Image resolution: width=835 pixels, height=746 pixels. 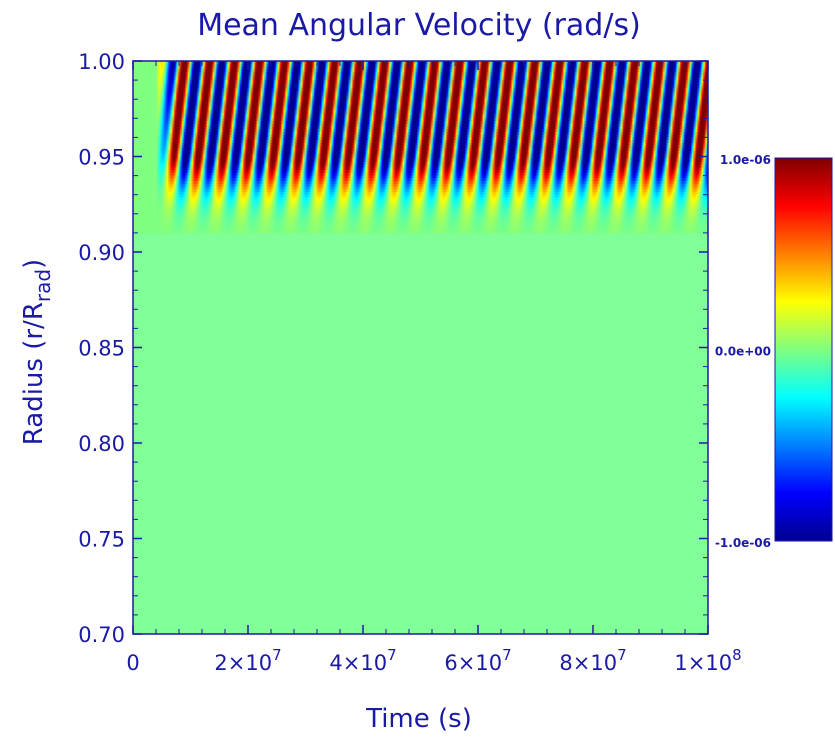 What do you see at coordinates (745, 160) in the screenshot?
I see `colorbar-label: 1.0e-06` at bounding box center [745, 160].